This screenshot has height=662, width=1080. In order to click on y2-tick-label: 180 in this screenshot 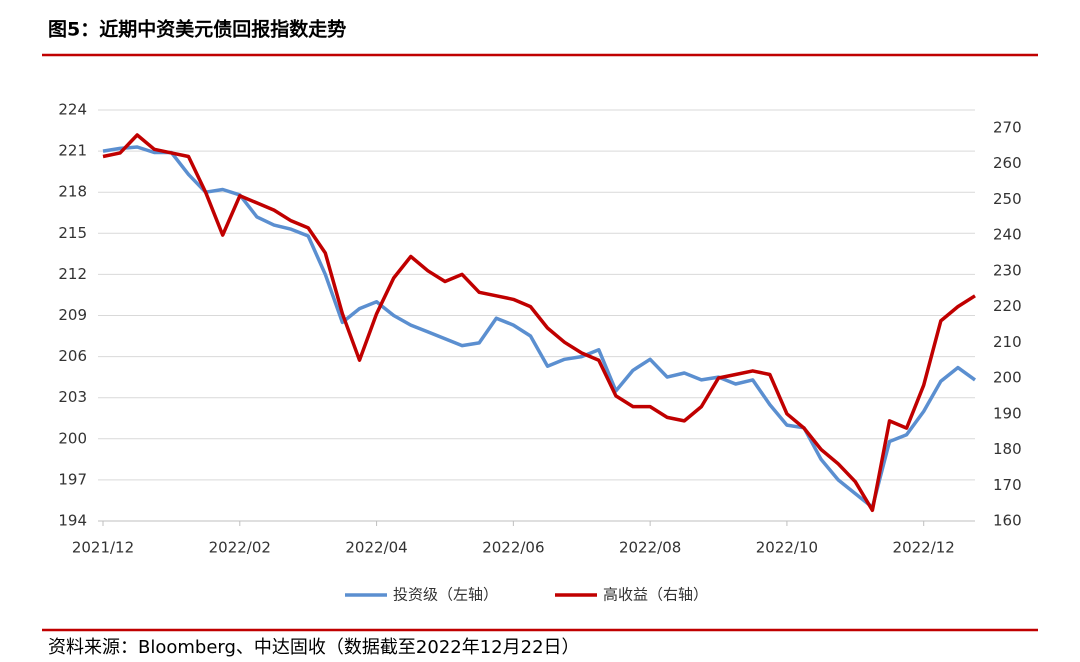, I will do `click(1007, 449)`.